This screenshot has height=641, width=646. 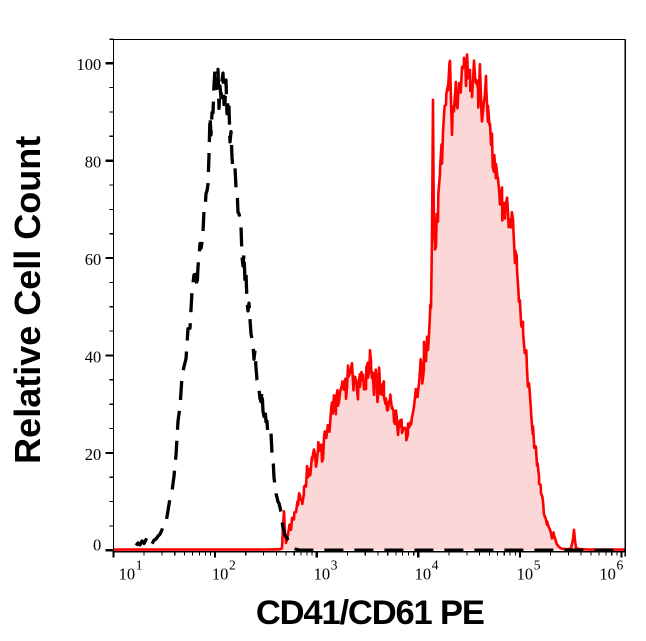 I want to click on svg-text: 5, so click(x=537, y=564).